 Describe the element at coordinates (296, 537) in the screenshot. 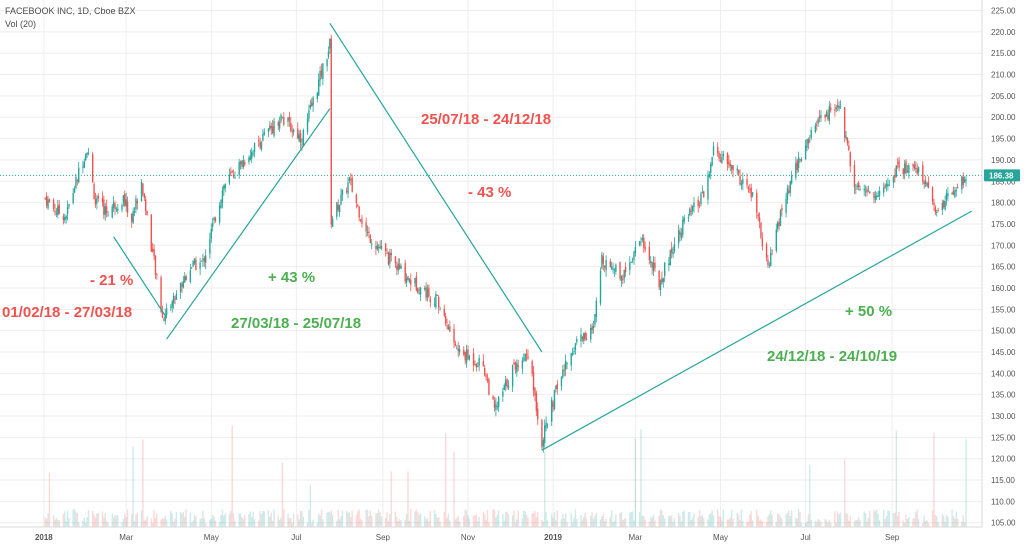

I see `time-tick-label: Jul` at that location.